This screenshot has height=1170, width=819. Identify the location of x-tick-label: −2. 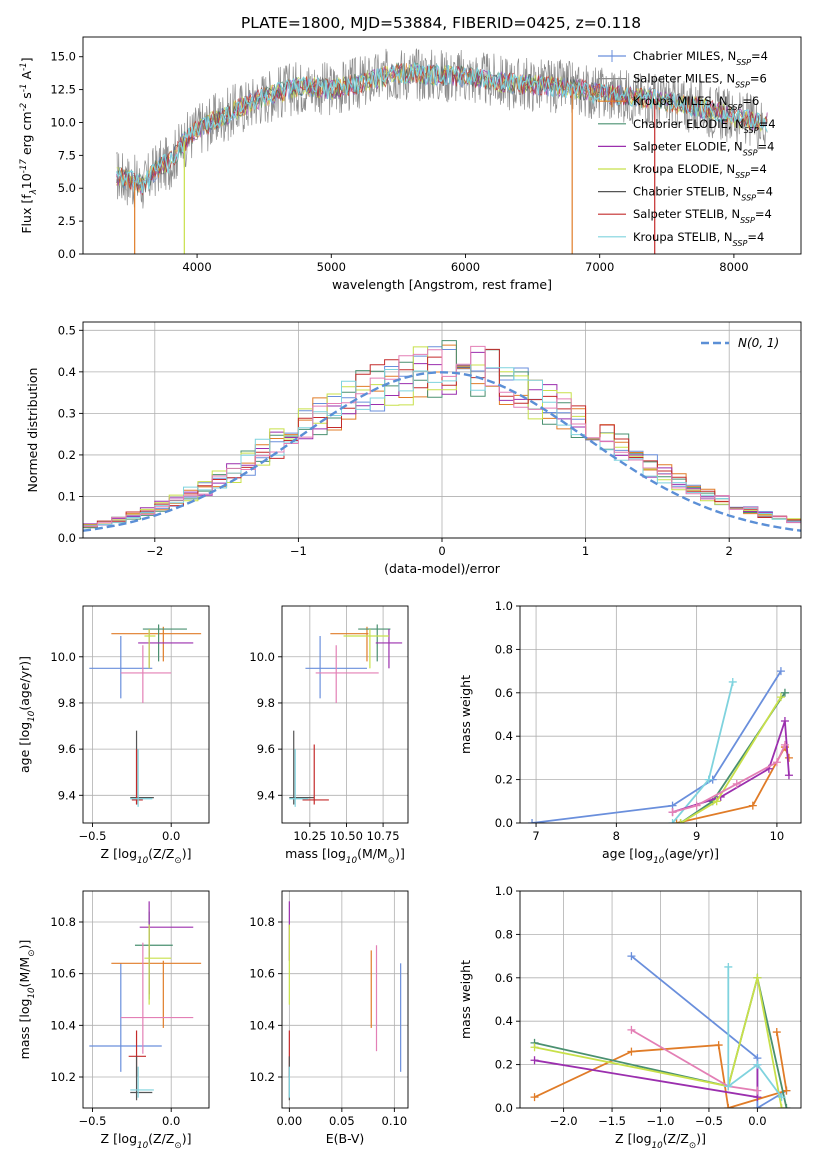
(154, 551).